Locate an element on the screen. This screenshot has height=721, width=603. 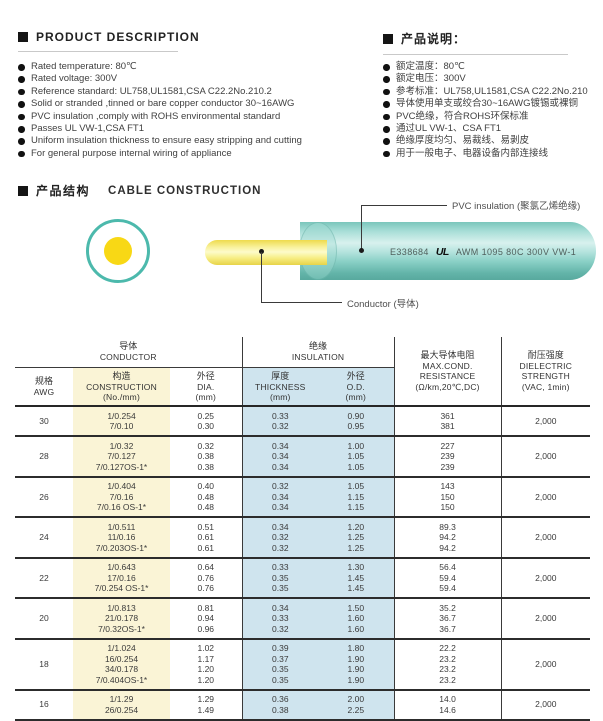
od-cell-value: 1.25 is located at coordinates (356, 537).